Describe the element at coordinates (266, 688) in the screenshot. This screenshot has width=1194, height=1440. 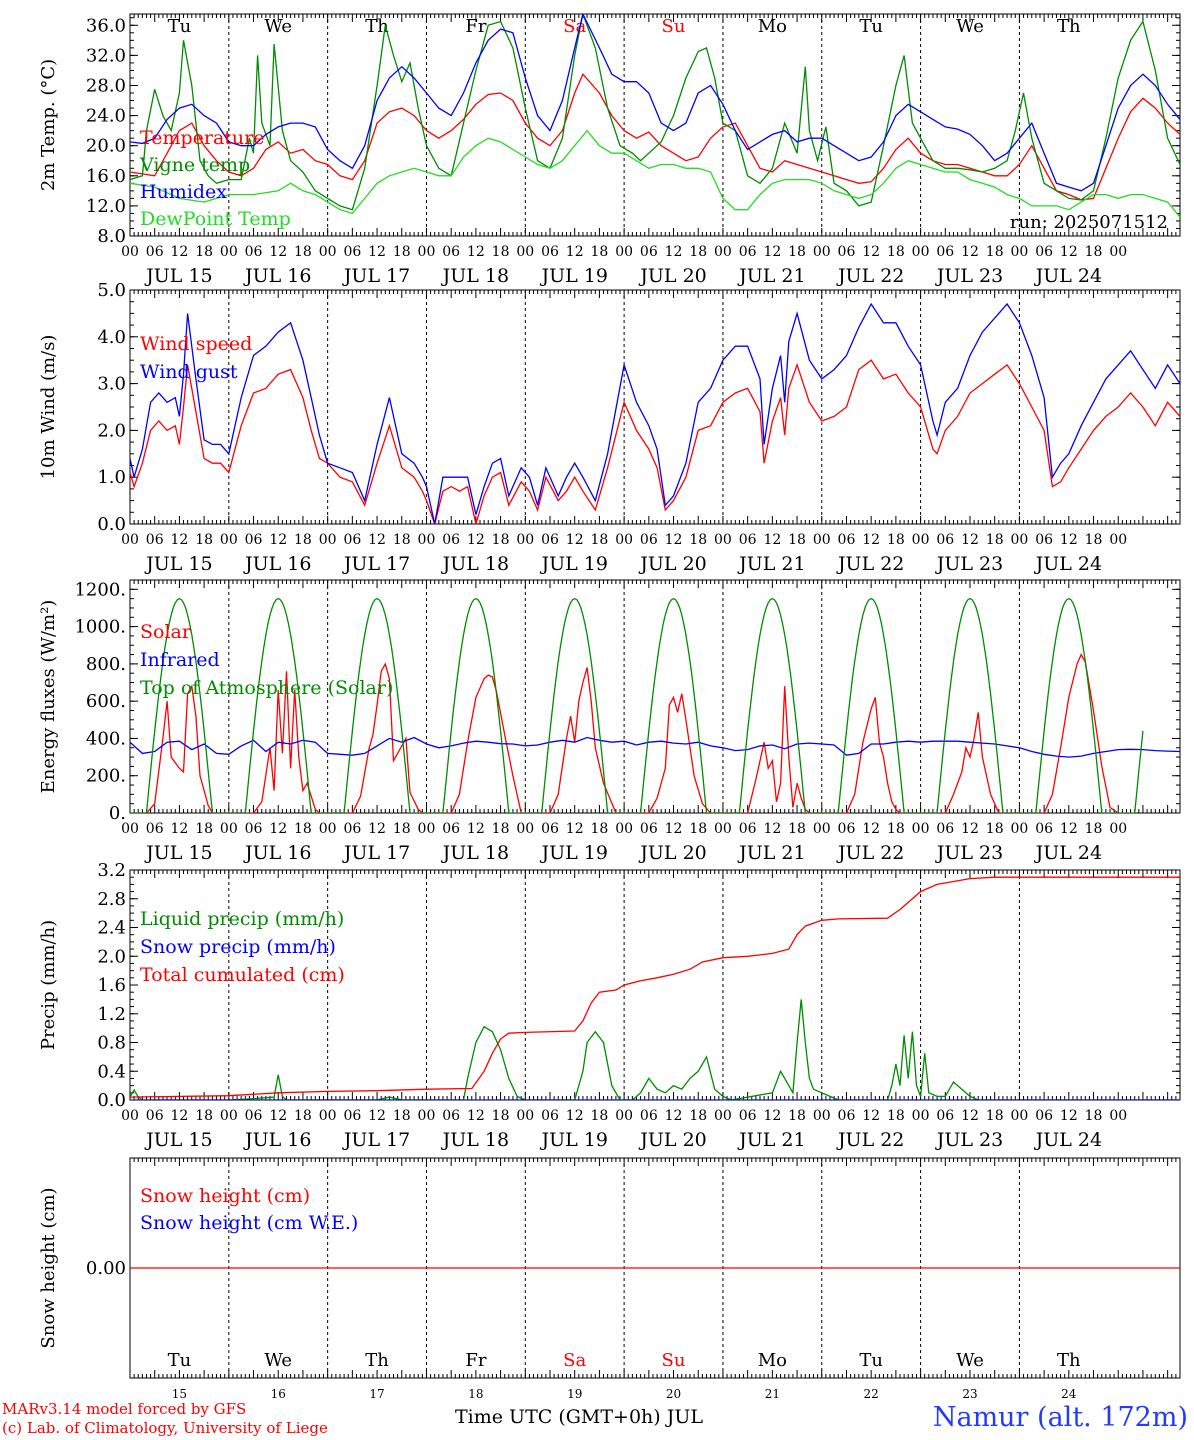
I see `legend-top-of-atmosphere-solar: Top of Atmosphere (Solar)` at that location.